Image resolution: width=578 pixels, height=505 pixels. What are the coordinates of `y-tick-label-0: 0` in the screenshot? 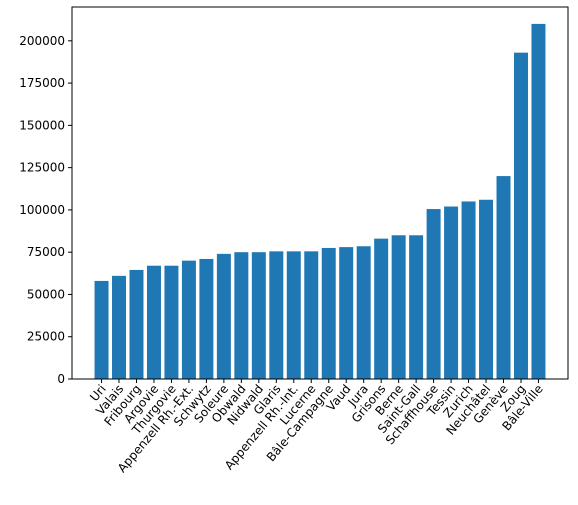 It's located at (61, 379).